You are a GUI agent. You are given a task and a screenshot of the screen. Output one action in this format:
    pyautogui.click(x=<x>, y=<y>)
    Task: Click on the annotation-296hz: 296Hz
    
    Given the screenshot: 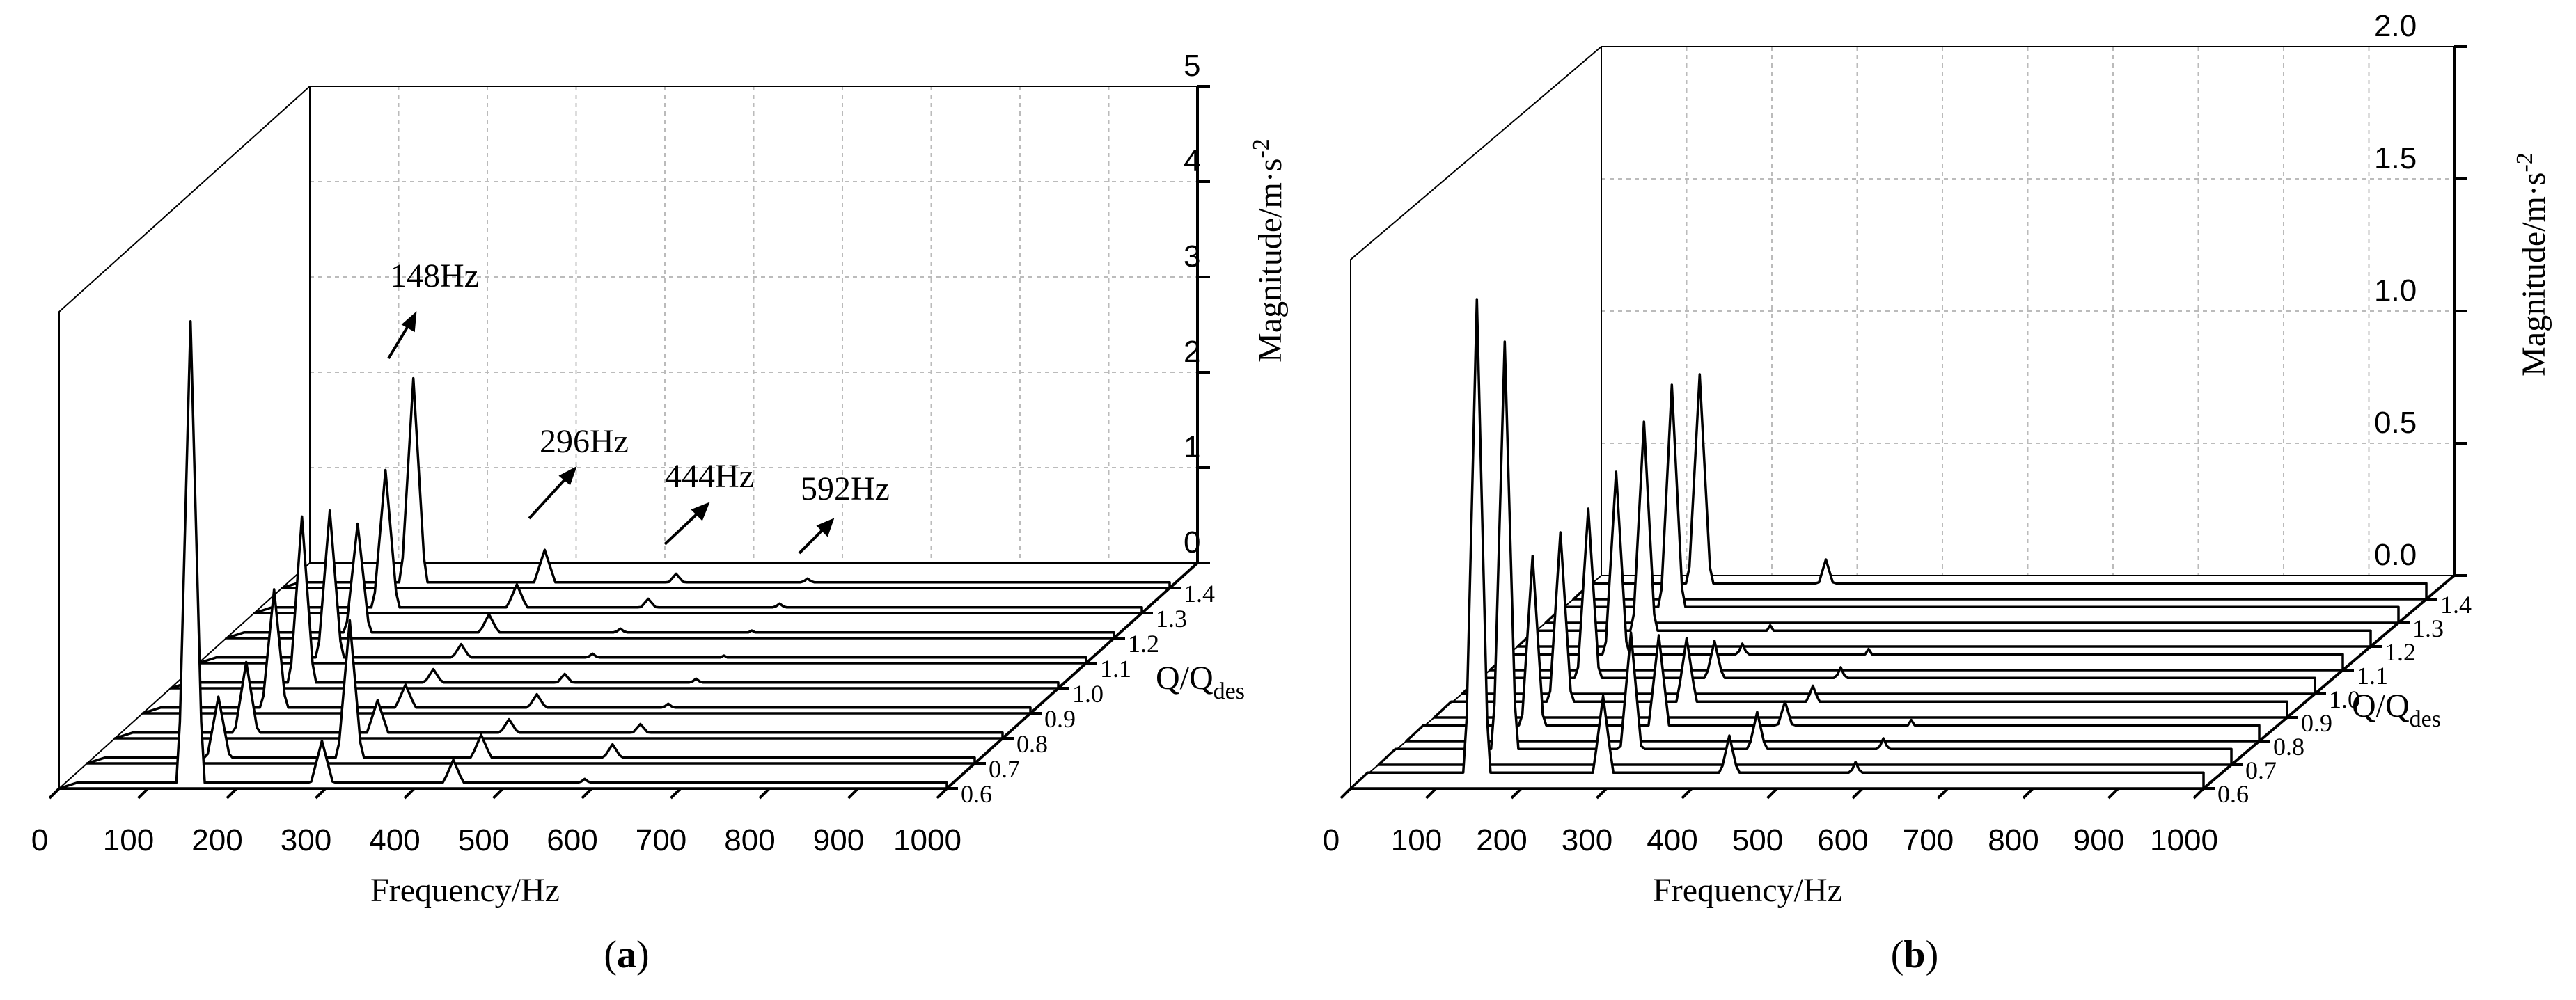 What is the action you would take?
    pyautogui.click(x=584, y=441)
    